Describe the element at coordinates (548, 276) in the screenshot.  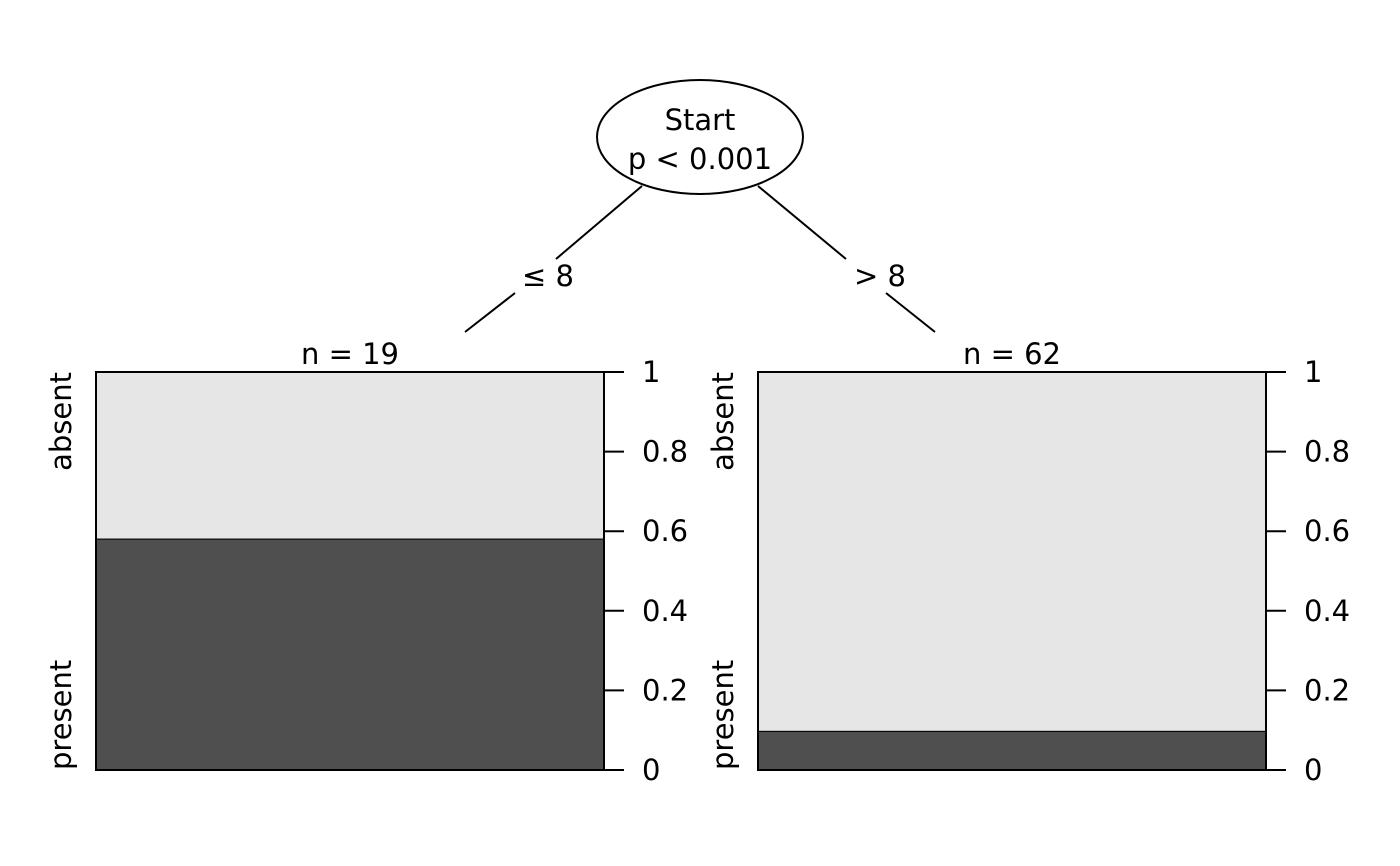
I see `edge-left-label: ≤ 8` at that location.